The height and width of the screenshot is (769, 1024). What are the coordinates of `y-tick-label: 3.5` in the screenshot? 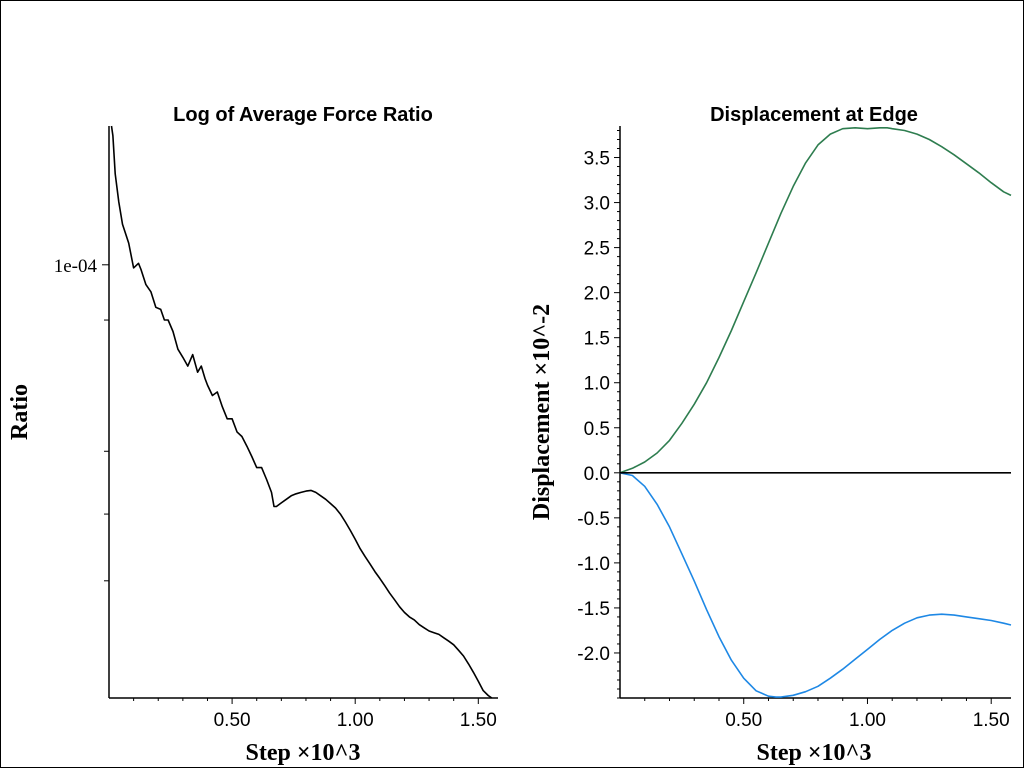 It's located at (597, 159).